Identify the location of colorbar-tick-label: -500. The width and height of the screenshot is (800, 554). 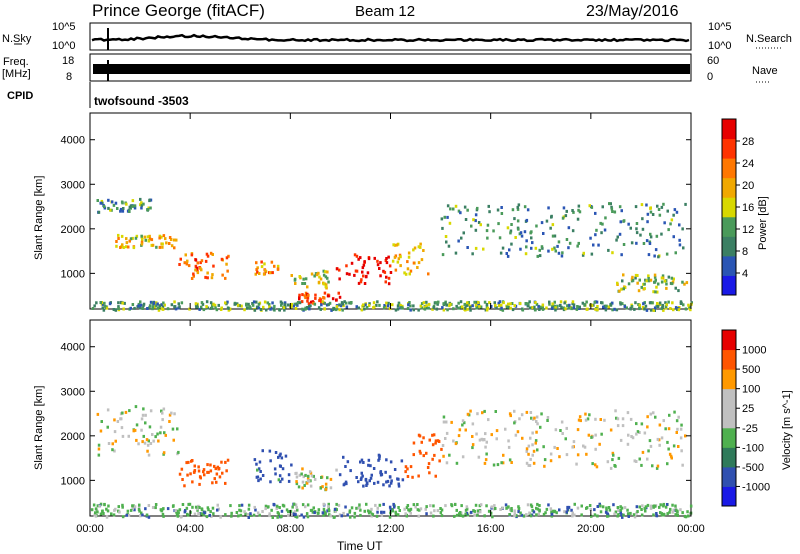
(753, 468).